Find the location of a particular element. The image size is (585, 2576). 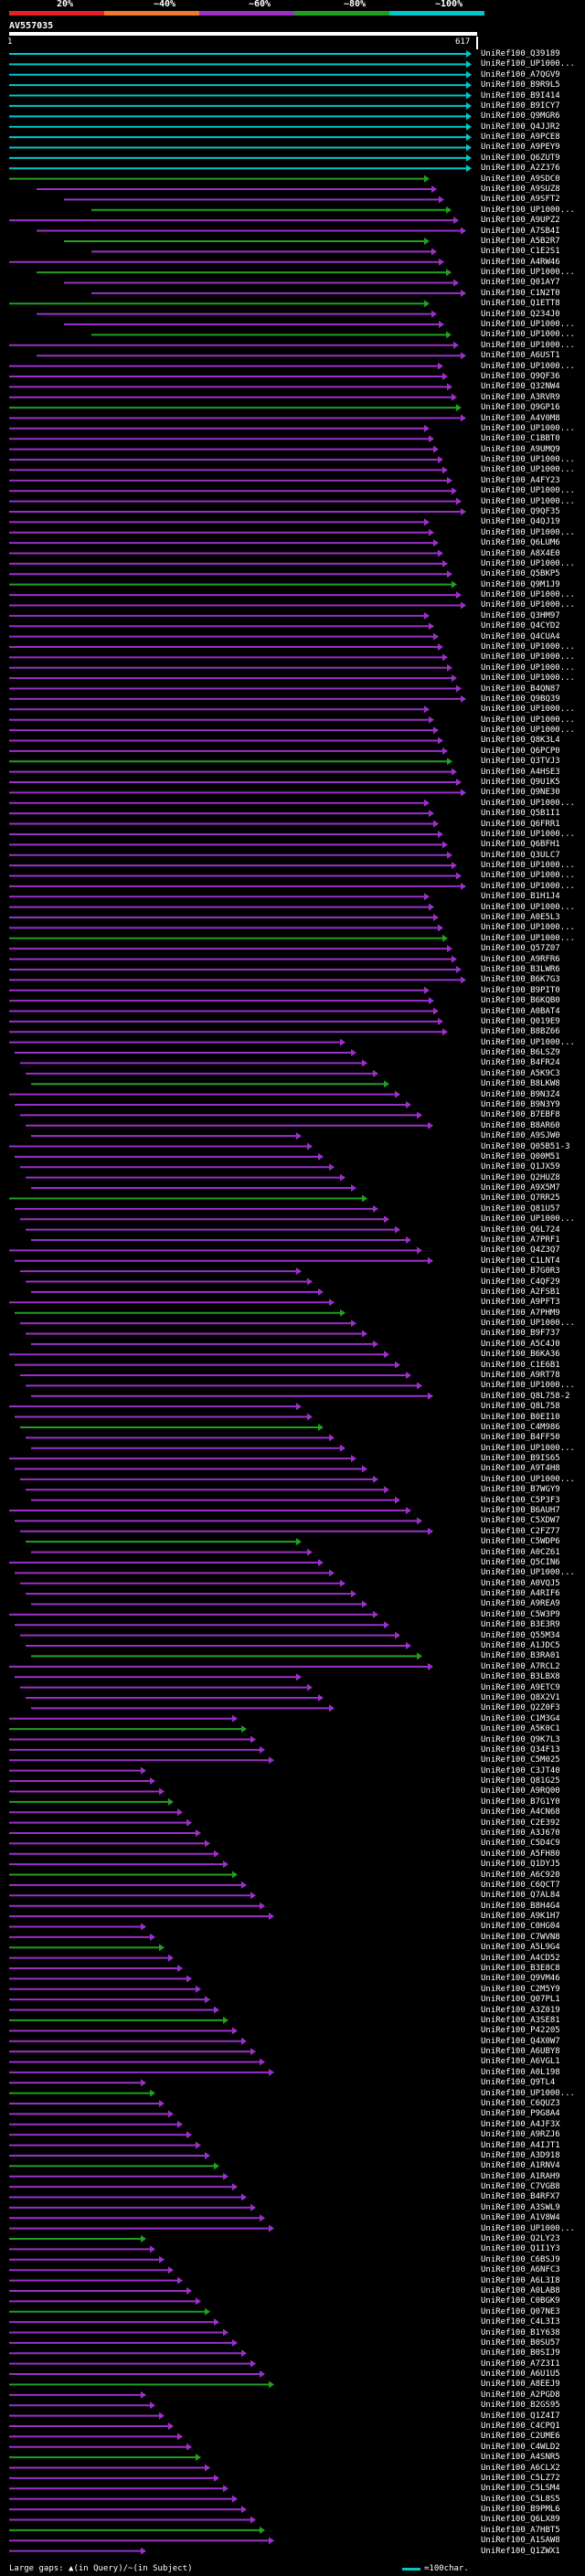

hit-label: UniRef100_A3J670 is located at coordinates (520, 1833).